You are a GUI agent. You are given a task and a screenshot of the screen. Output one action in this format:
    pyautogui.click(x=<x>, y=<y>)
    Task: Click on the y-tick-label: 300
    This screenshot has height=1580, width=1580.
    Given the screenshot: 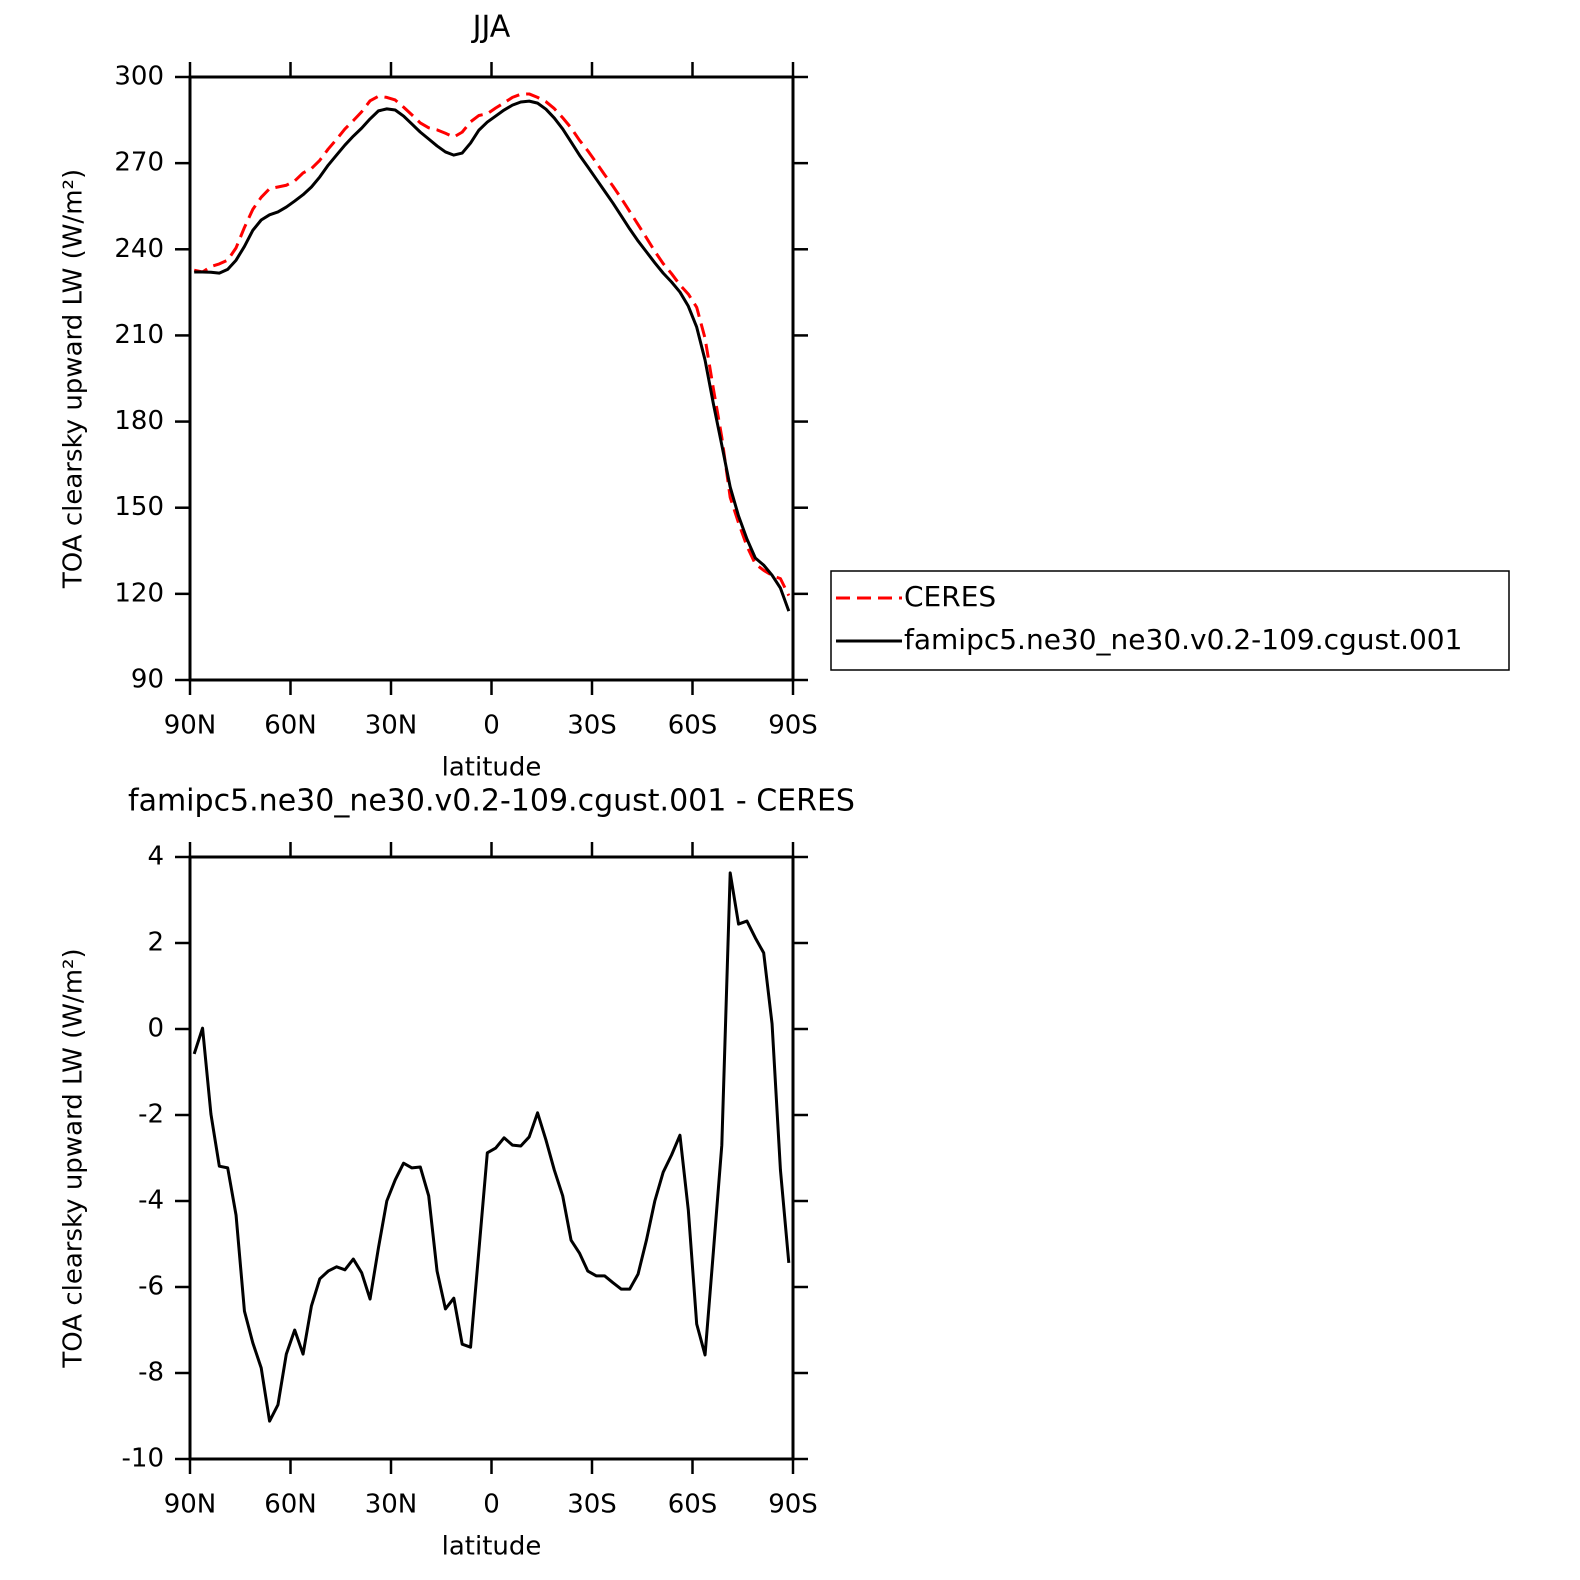 What is the action you would take?
    pyautogui.click(x=139, y=77)
    